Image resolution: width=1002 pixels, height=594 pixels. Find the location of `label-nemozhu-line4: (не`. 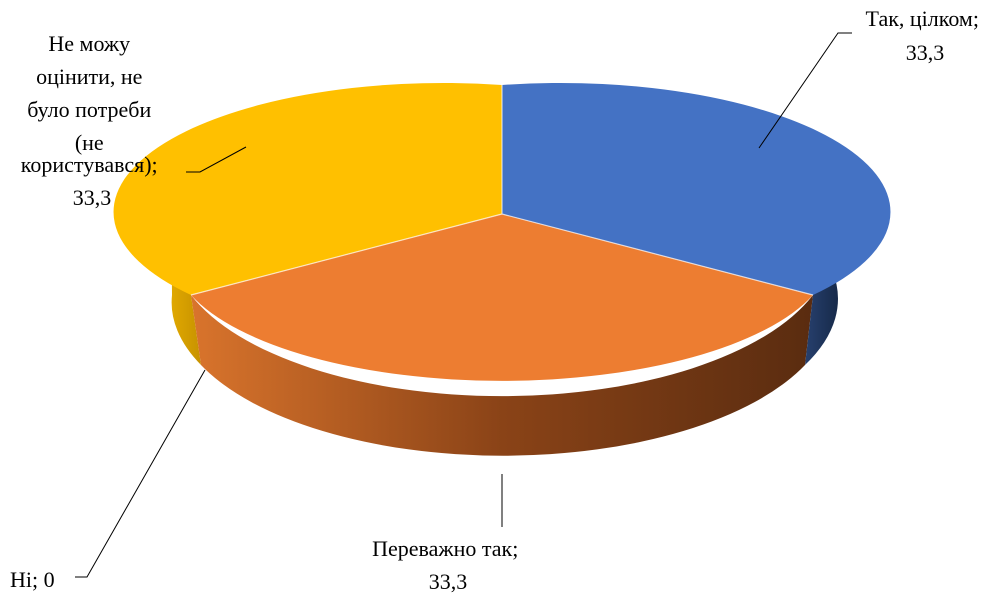

label-nemozhu-line4: (не is located at coordinates (89, 142).